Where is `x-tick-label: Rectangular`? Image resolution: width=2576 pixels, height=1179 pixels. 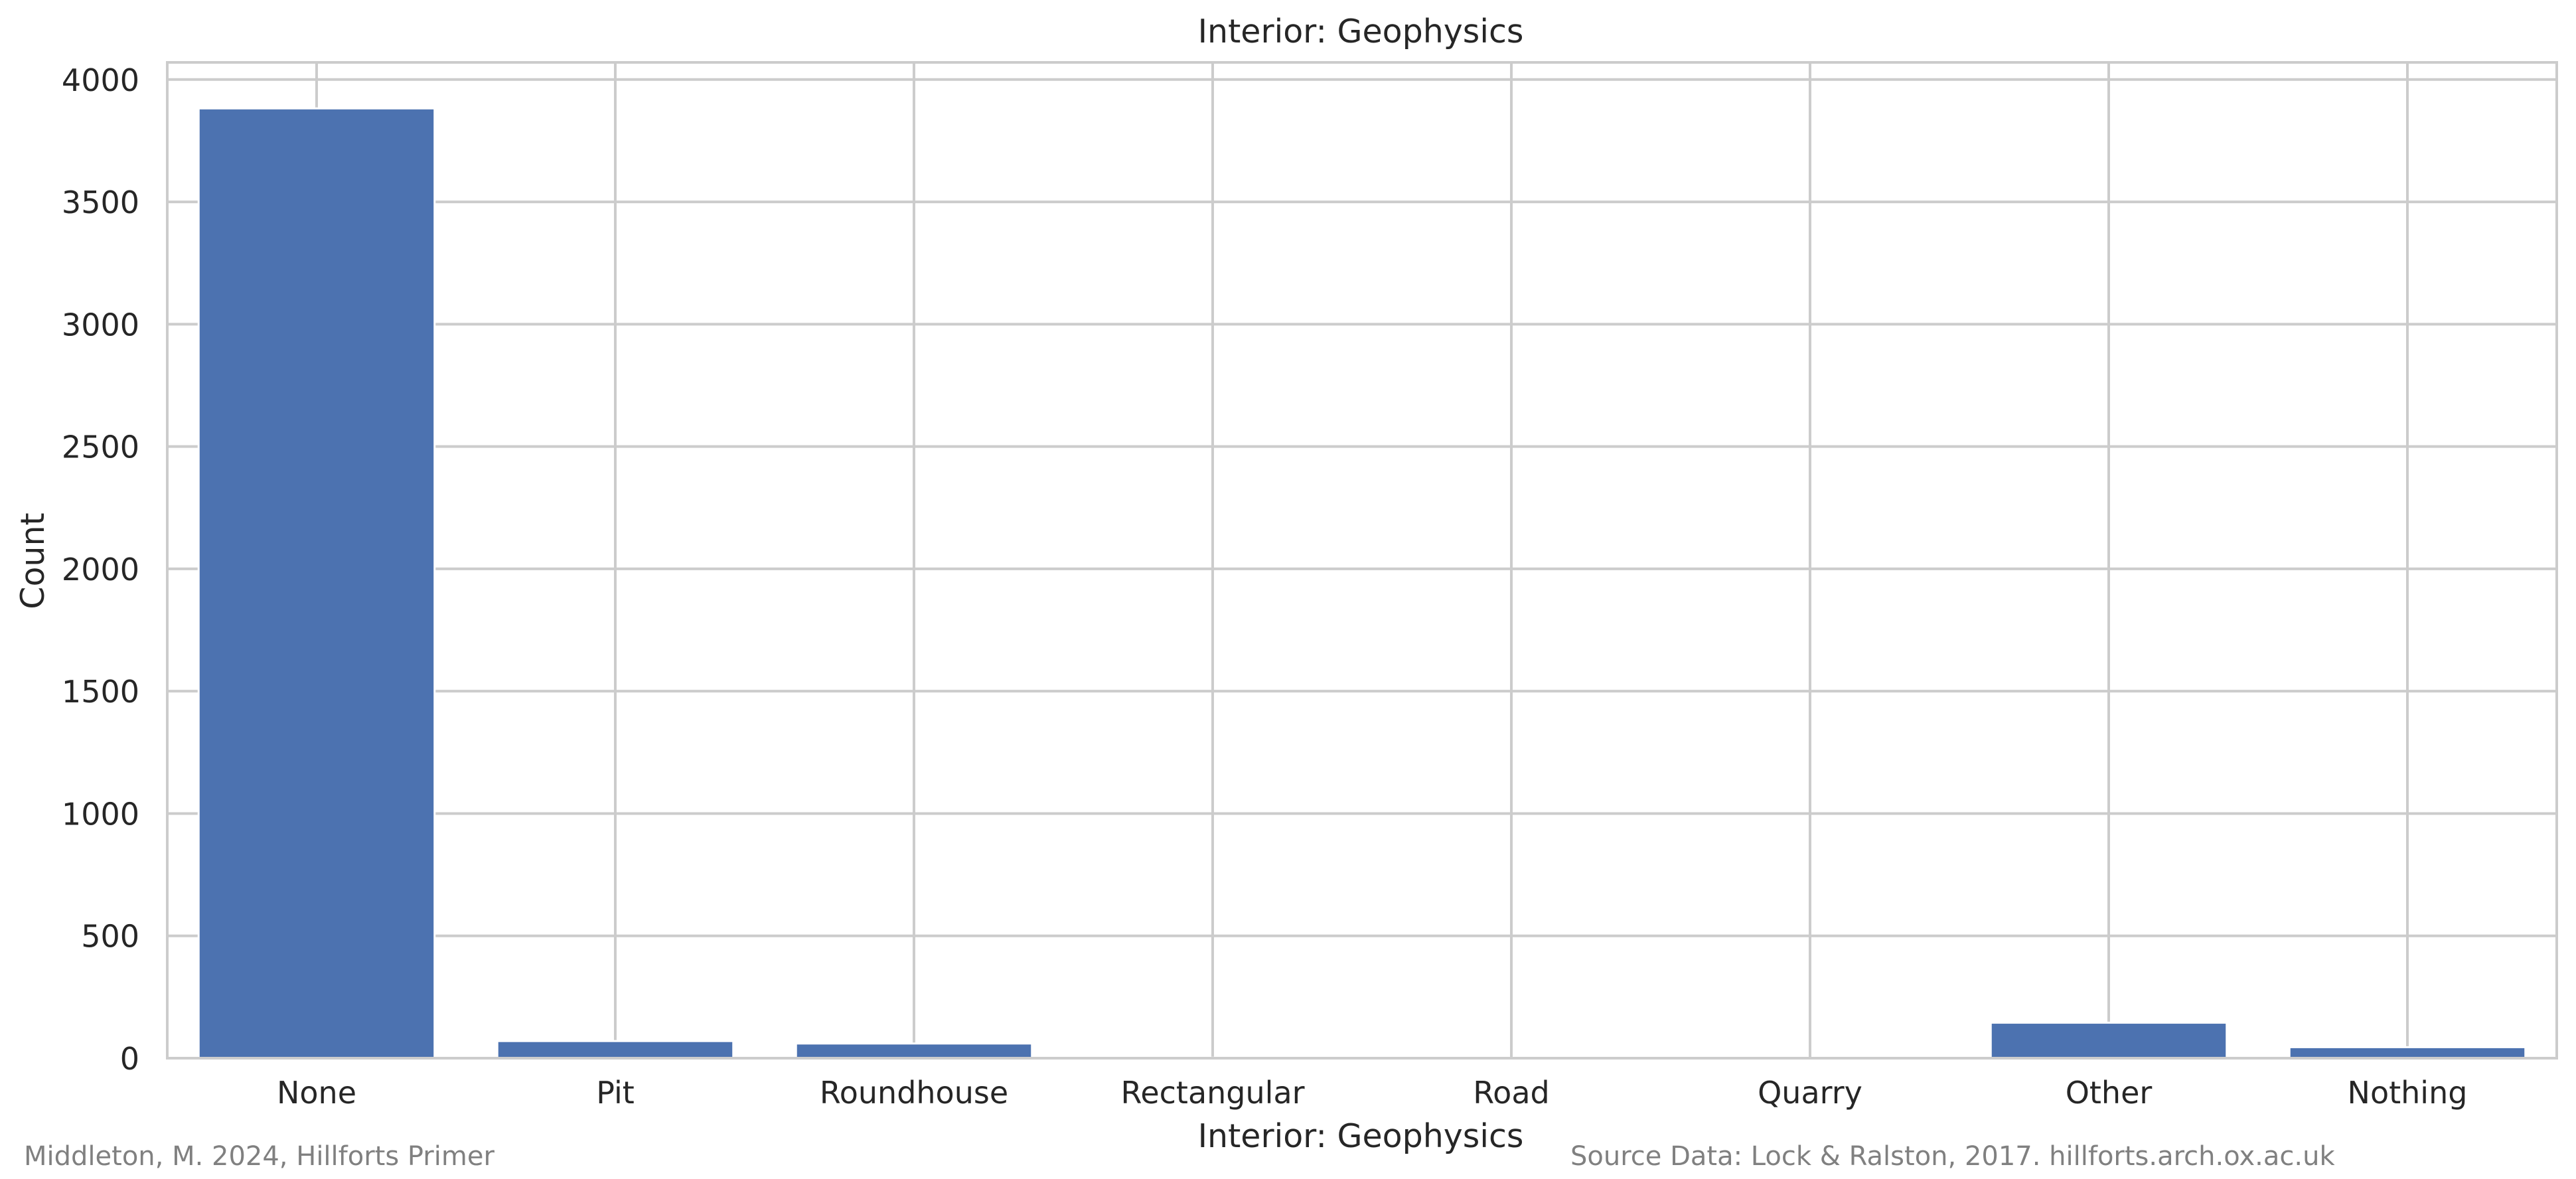 x-tick-label: Rectangular is located at coordinates (1212, 1093).